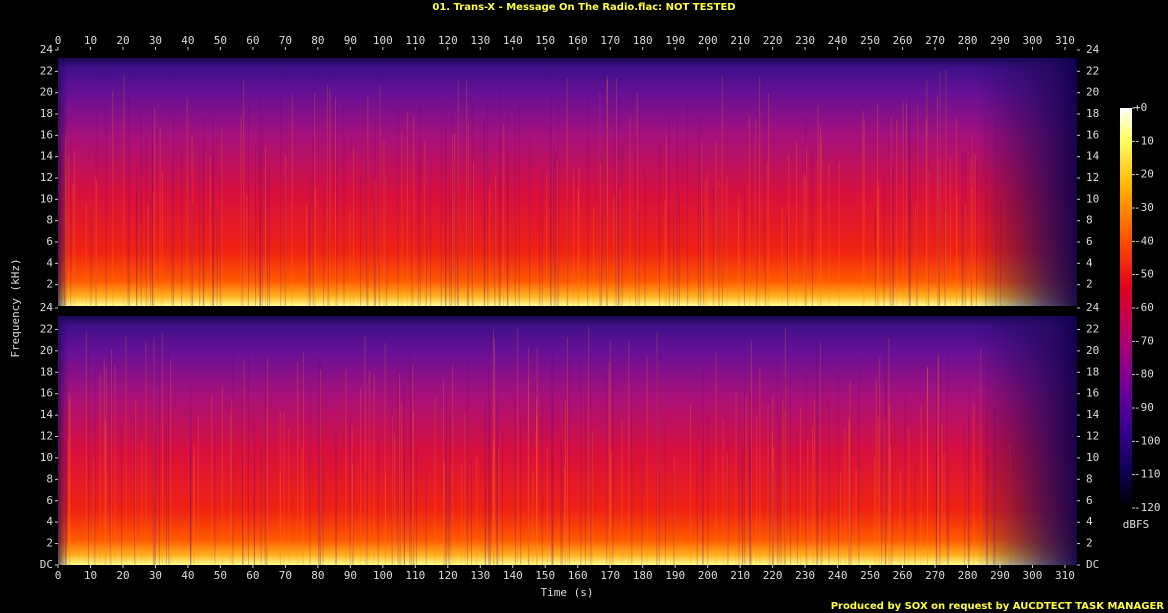  What do you see at coordinates (870, 40) in the screenshot?
I see `x-tick-label: 250` at bounding box center [870, 40].